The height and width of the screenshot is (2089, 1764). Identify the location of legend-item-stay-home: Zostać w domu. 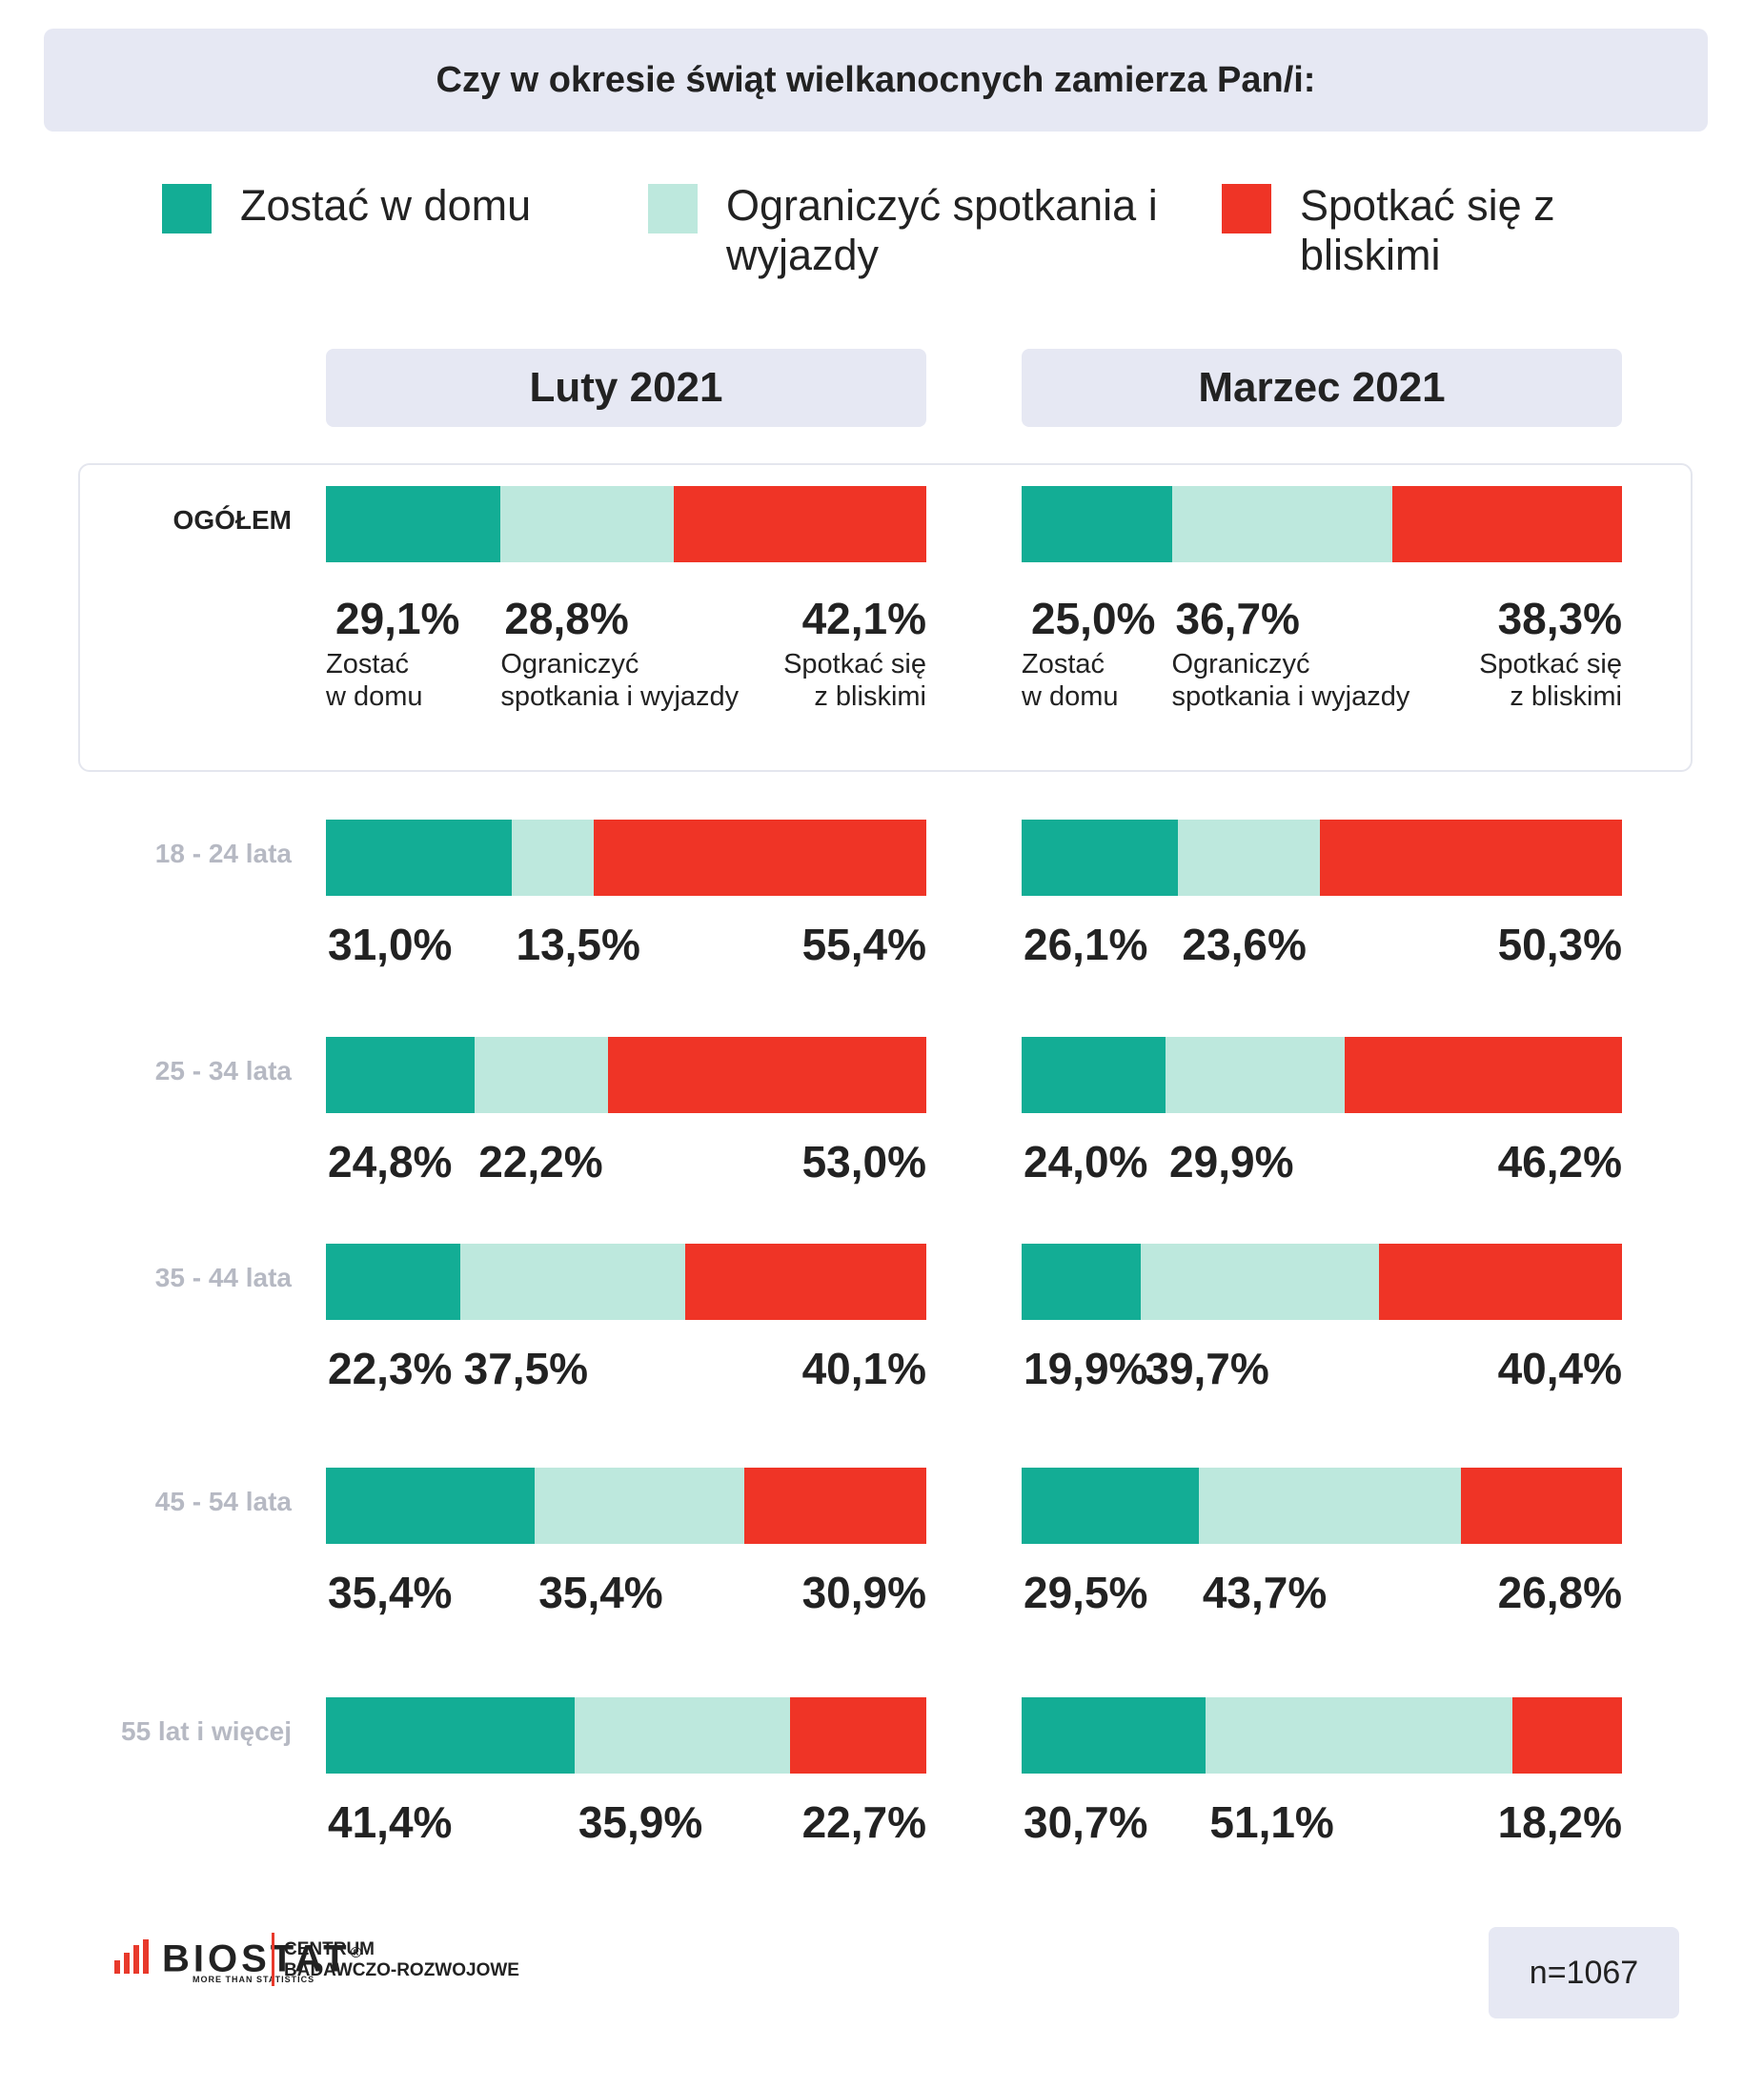
(391, 207).